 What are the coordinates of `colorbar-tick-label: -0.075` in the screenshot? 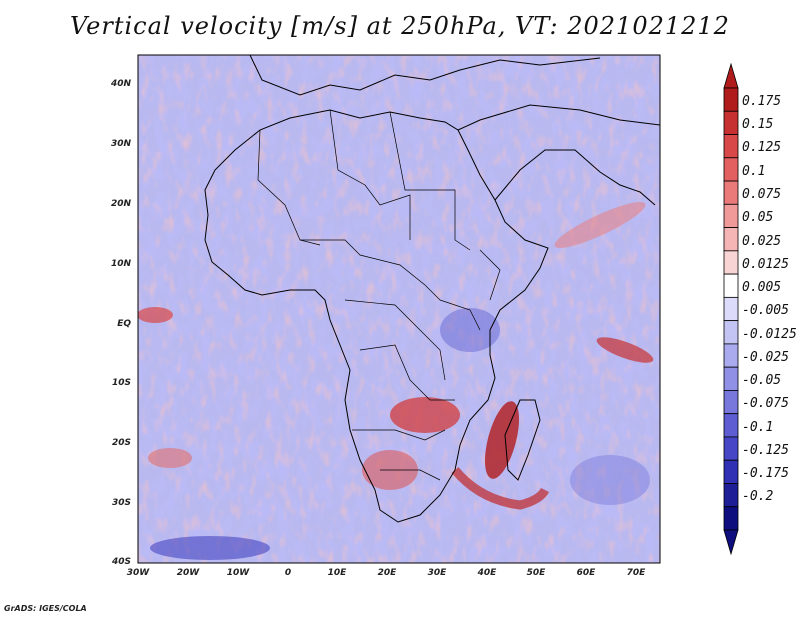 It's located at (765, 404).